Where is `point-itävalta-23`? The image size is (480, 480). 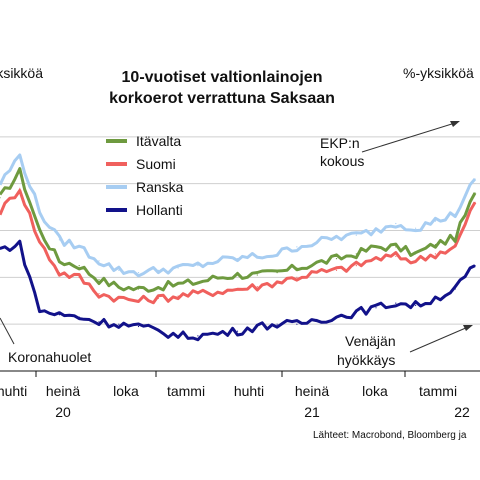
point-itävalta-23 is located at coordinates (455, 237).